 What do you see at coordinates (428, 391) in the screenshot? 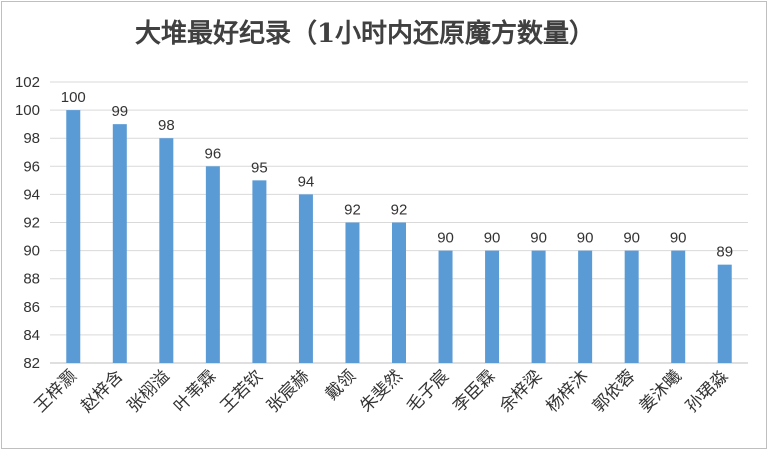
I see `x-tick-label: 毛子宸` at bounding box center [428, 391].